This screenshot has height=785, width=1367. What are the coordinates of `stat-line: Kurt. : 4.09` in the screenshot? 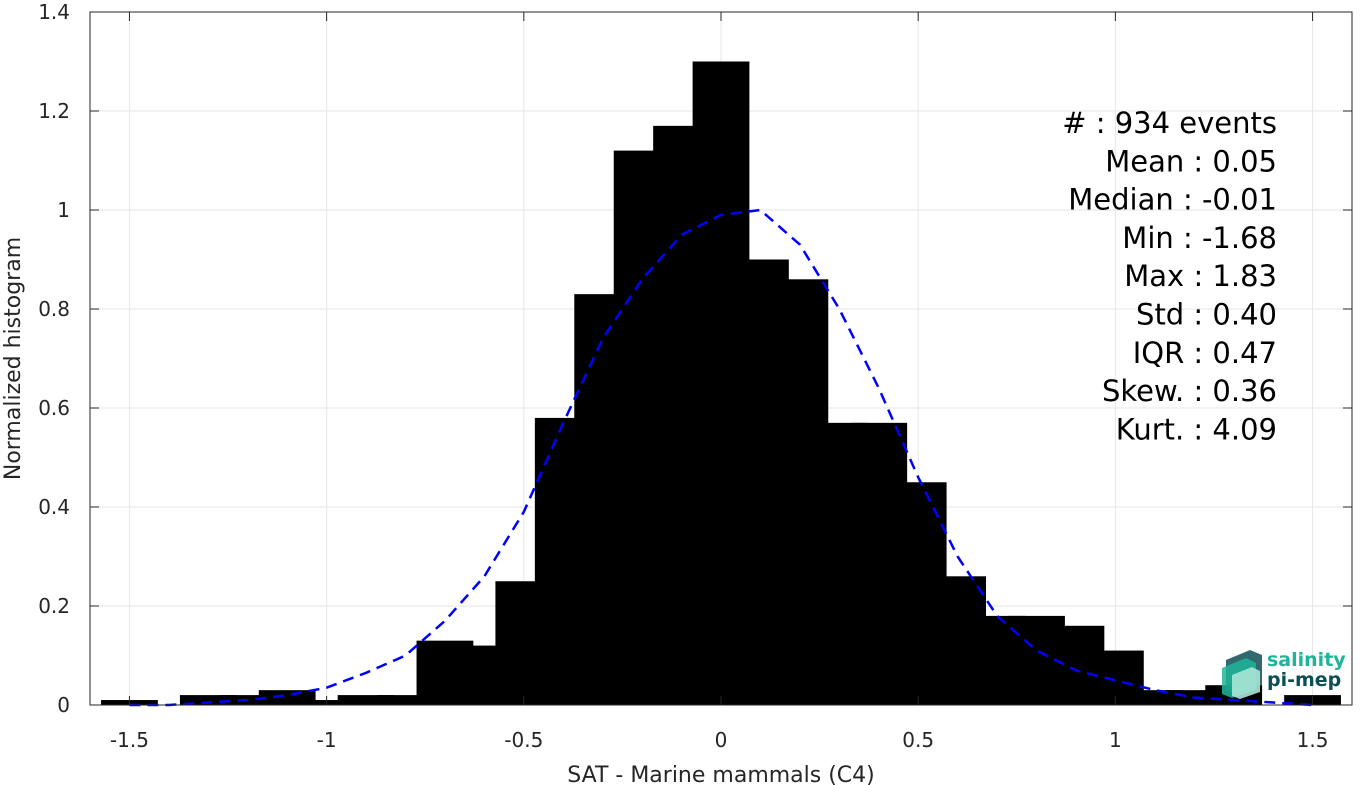 It's located at (1196, 429).